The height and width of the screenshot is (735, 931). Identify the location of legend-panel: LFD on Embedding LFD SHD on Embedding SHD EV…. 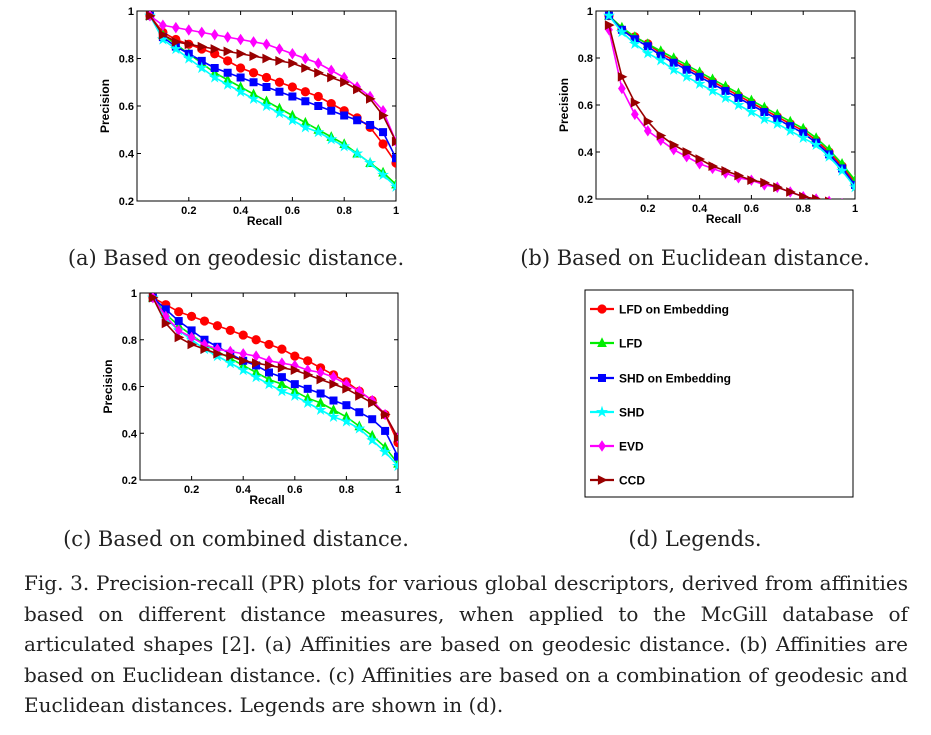
(719, 393).